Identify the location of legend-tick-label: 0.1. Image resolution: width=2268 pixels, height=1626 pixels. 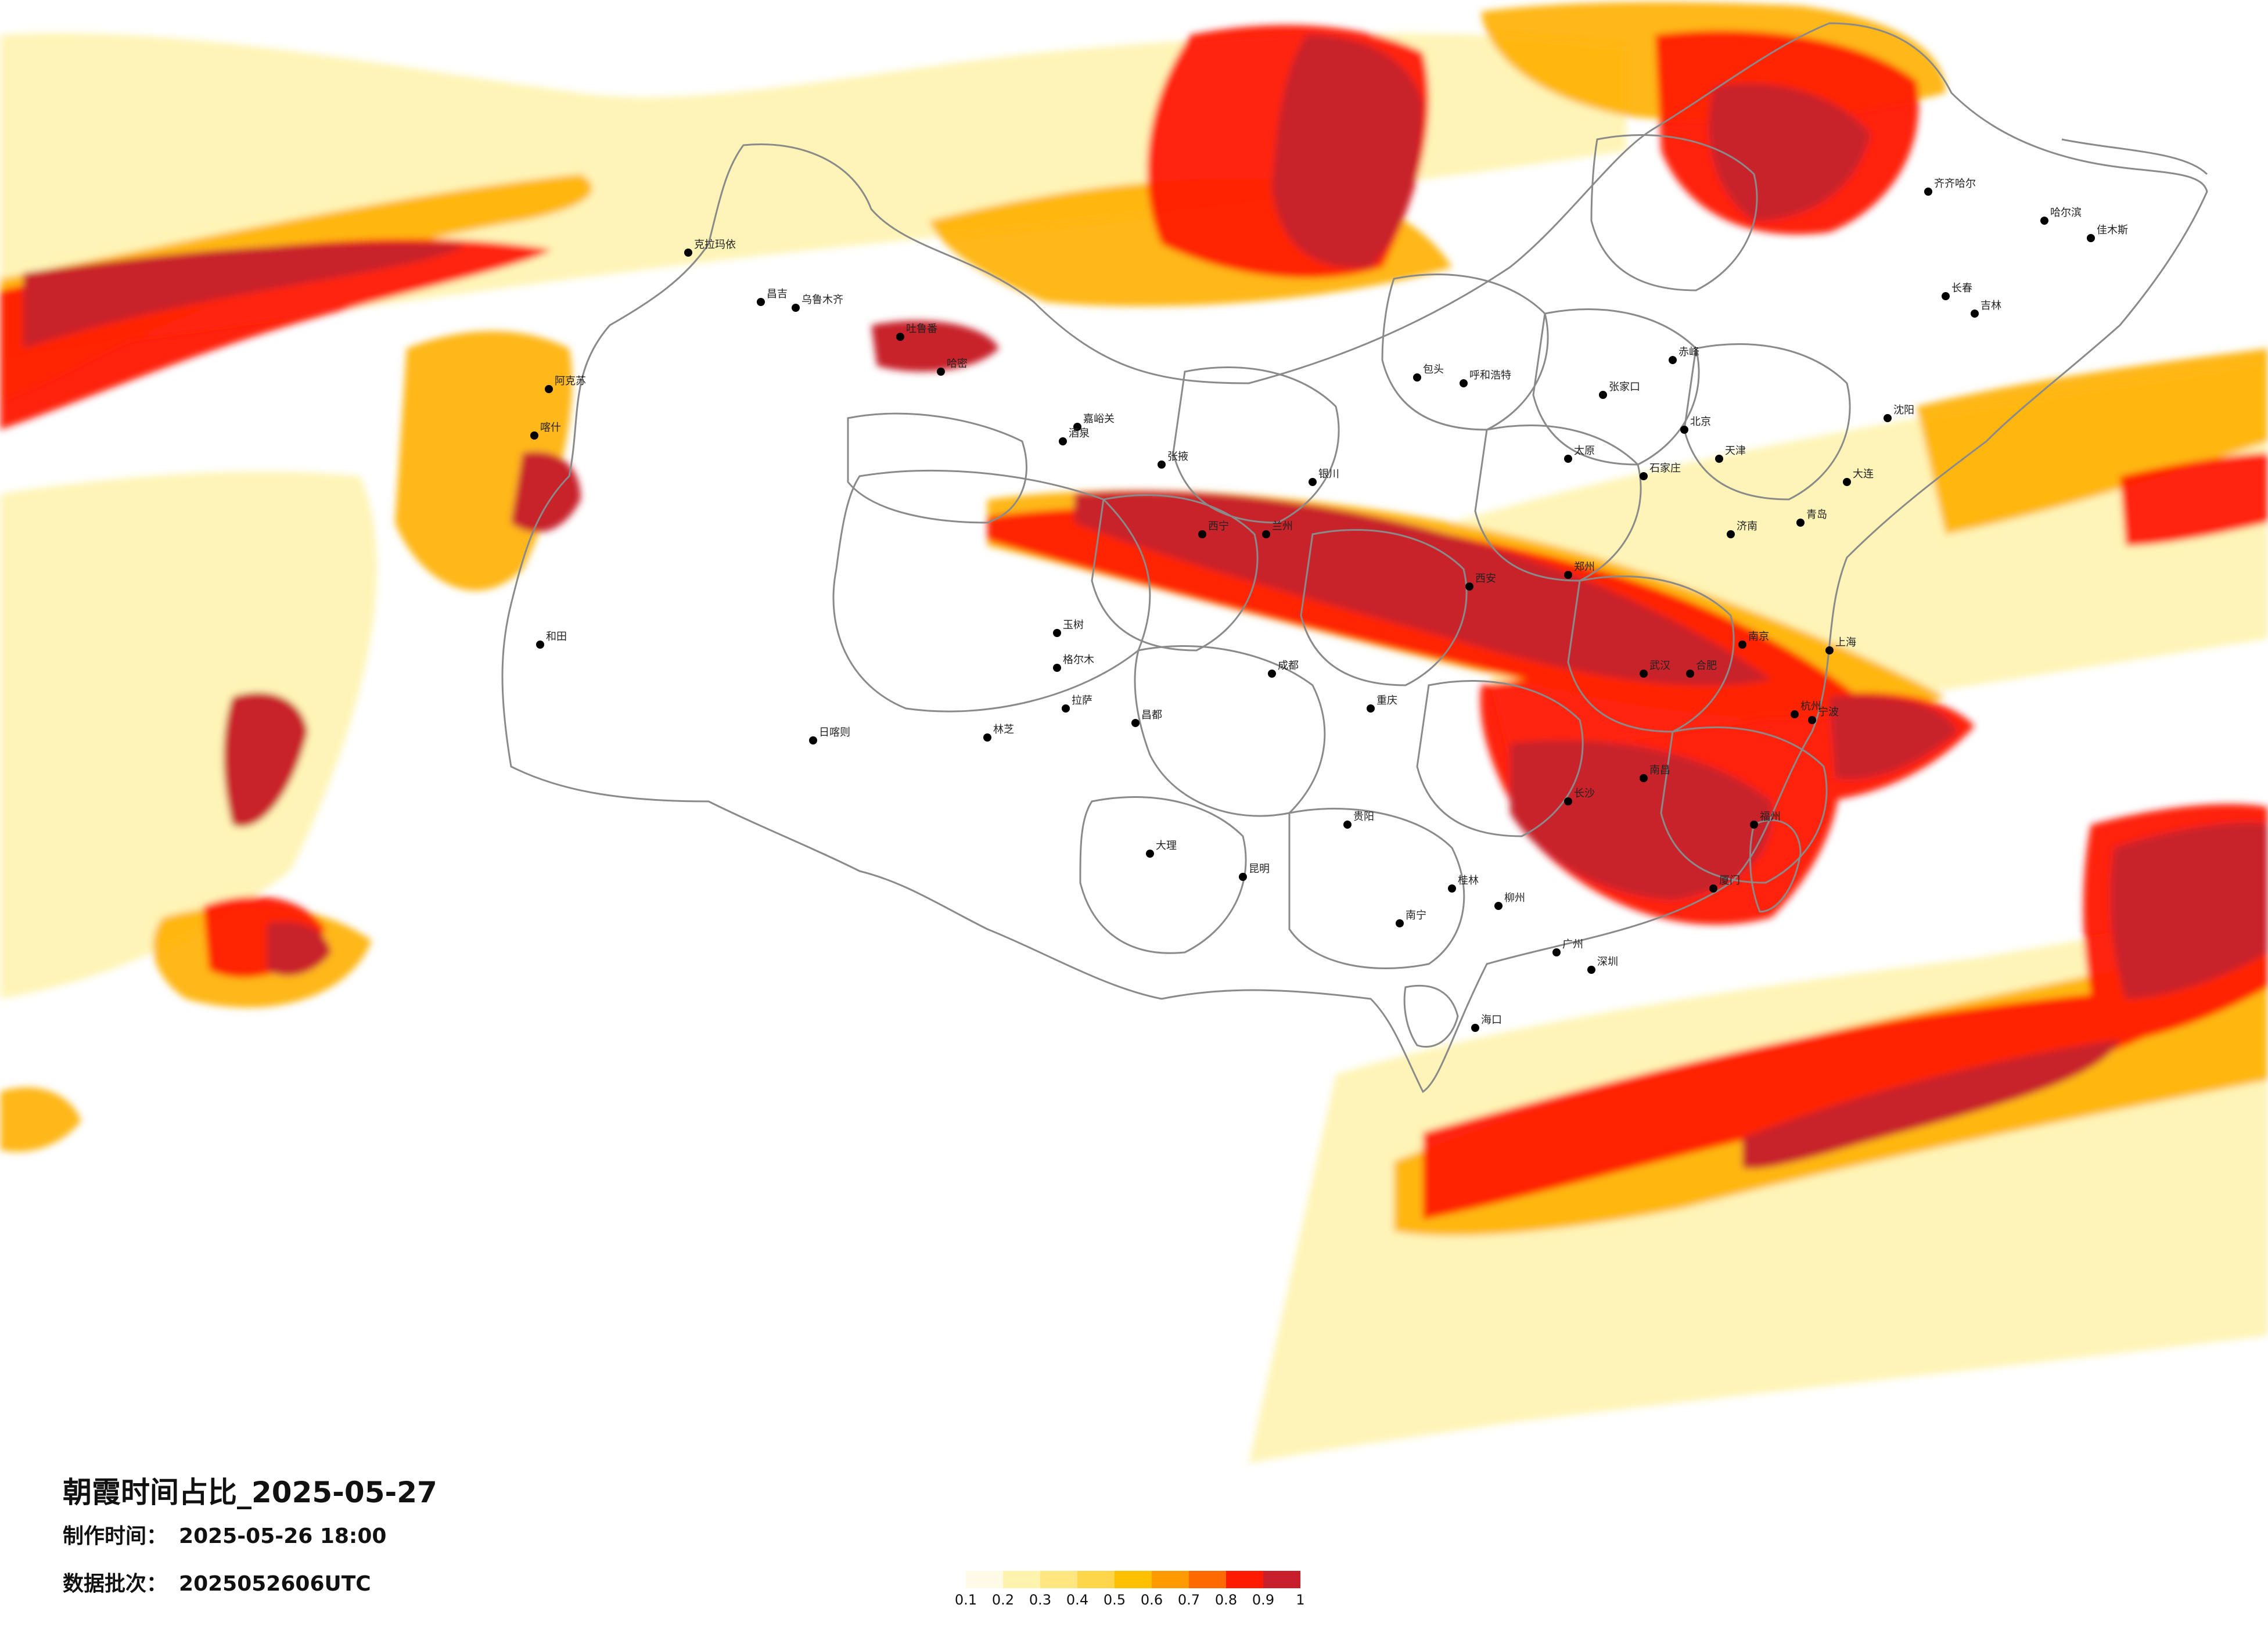
(965, 1600).